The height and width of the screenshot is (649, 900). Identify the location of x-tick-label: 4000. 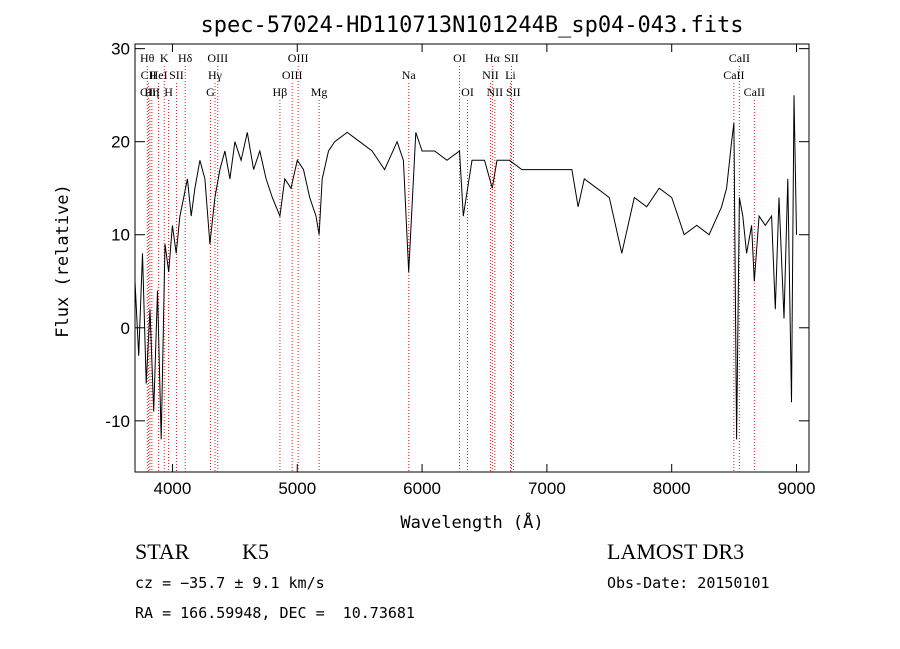
(173, 488).